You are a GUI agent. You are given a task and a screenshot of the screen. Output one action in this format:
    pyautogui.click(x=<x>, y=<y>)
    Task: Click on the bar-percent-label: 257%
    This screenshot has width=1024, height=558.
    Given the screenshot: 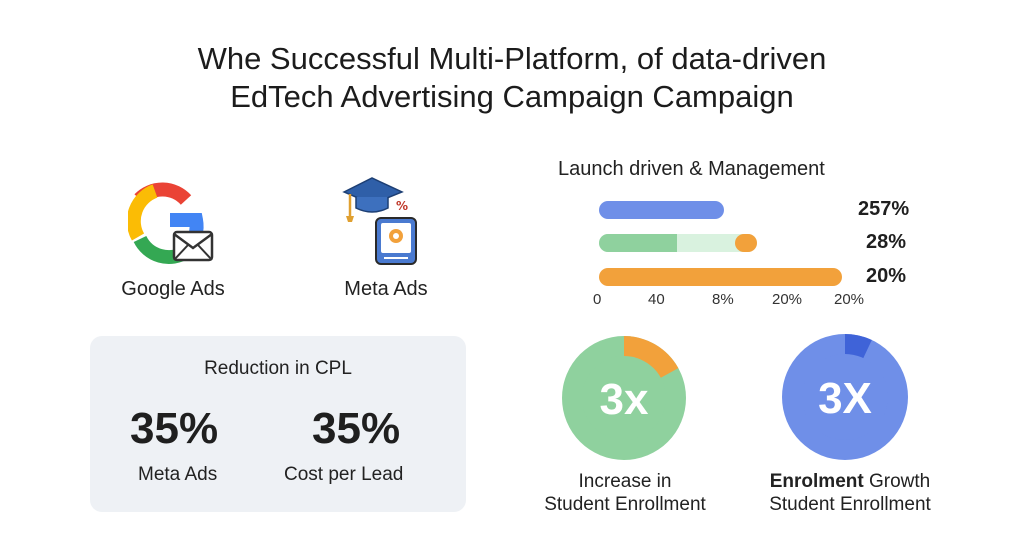 What is the action you would take?
    pyautogui.click(x=884, y=209)
    